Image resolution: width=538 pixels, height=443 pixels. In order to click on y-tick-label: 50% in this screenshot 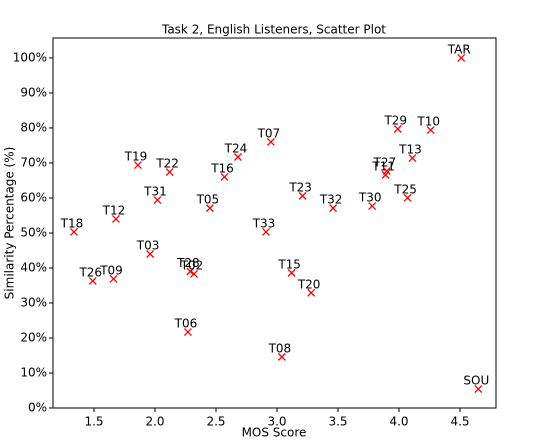, I will do `click(33, 232)`.